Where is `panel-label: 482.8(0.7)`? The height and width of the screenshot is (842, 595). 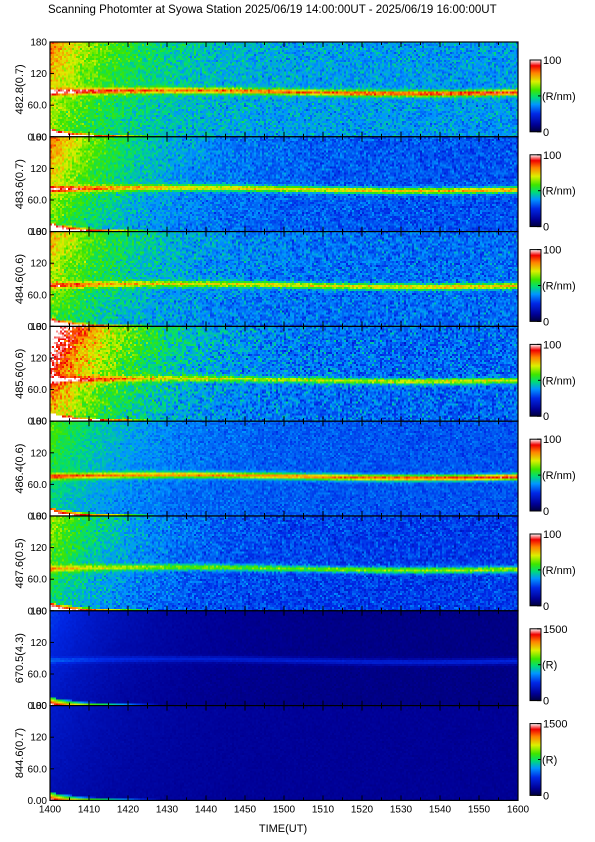
panel-label: 482.8(0.7) is located at coordinates (20, 89).